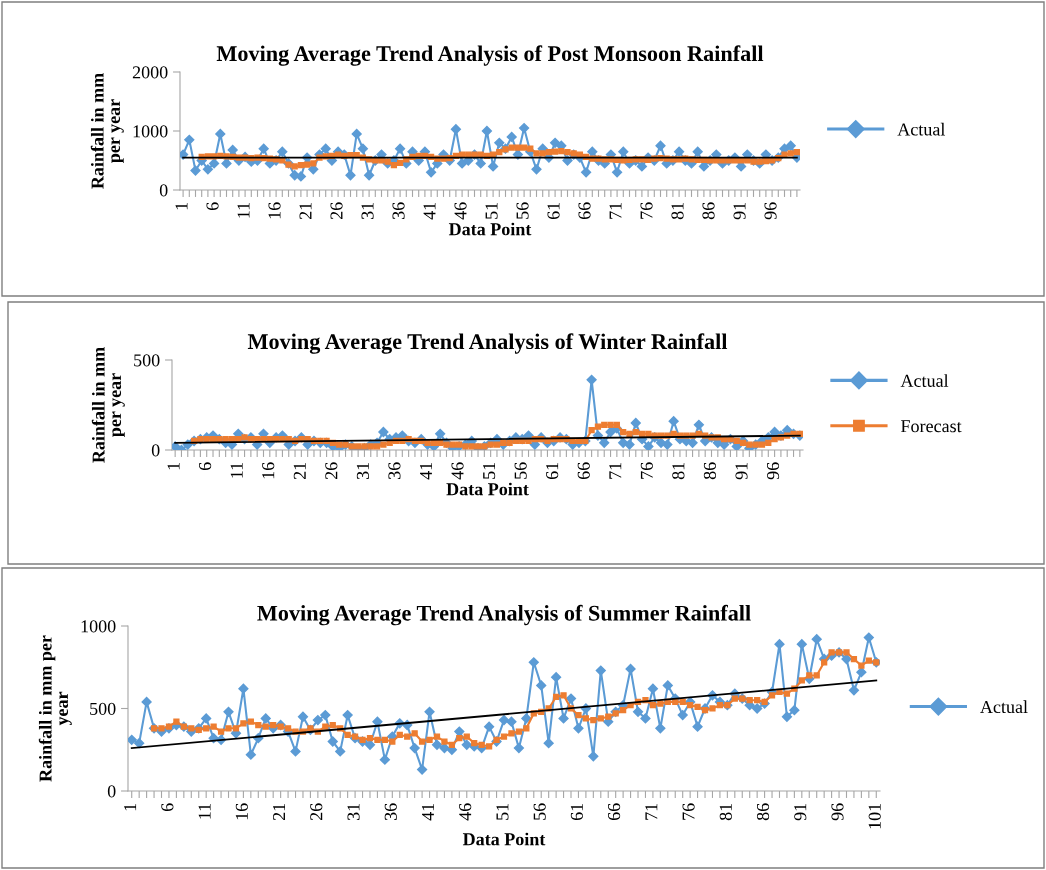 The width and height of the screenshot is (1046, 870). What do you see at coordinates (490, 55) in the screenshot?
I see `chart-title: Moving Average Trend Analysis of Post Monsoon Rainfall` at bounding box center [490, 55].